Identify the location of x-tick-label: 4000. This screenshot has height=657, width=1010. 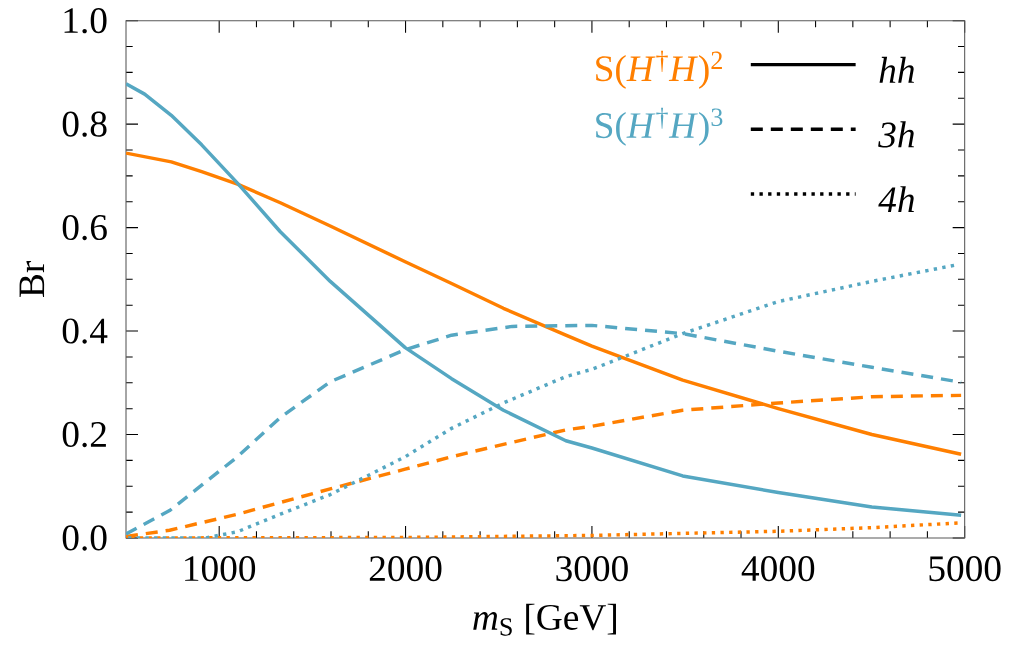
(778, 569).